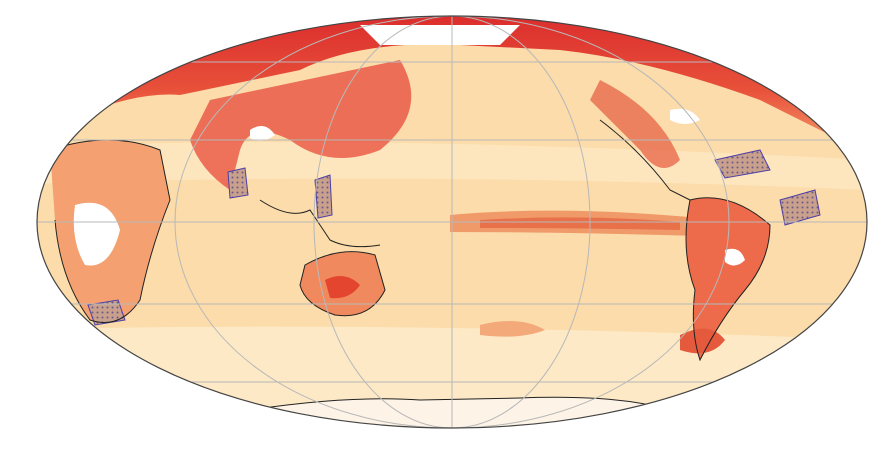 This screenshot has width=870, height=454. What do you see at coordinates (301, 125) in the screenshot?
I see `asia-warming` at bounding box center [301, 125].